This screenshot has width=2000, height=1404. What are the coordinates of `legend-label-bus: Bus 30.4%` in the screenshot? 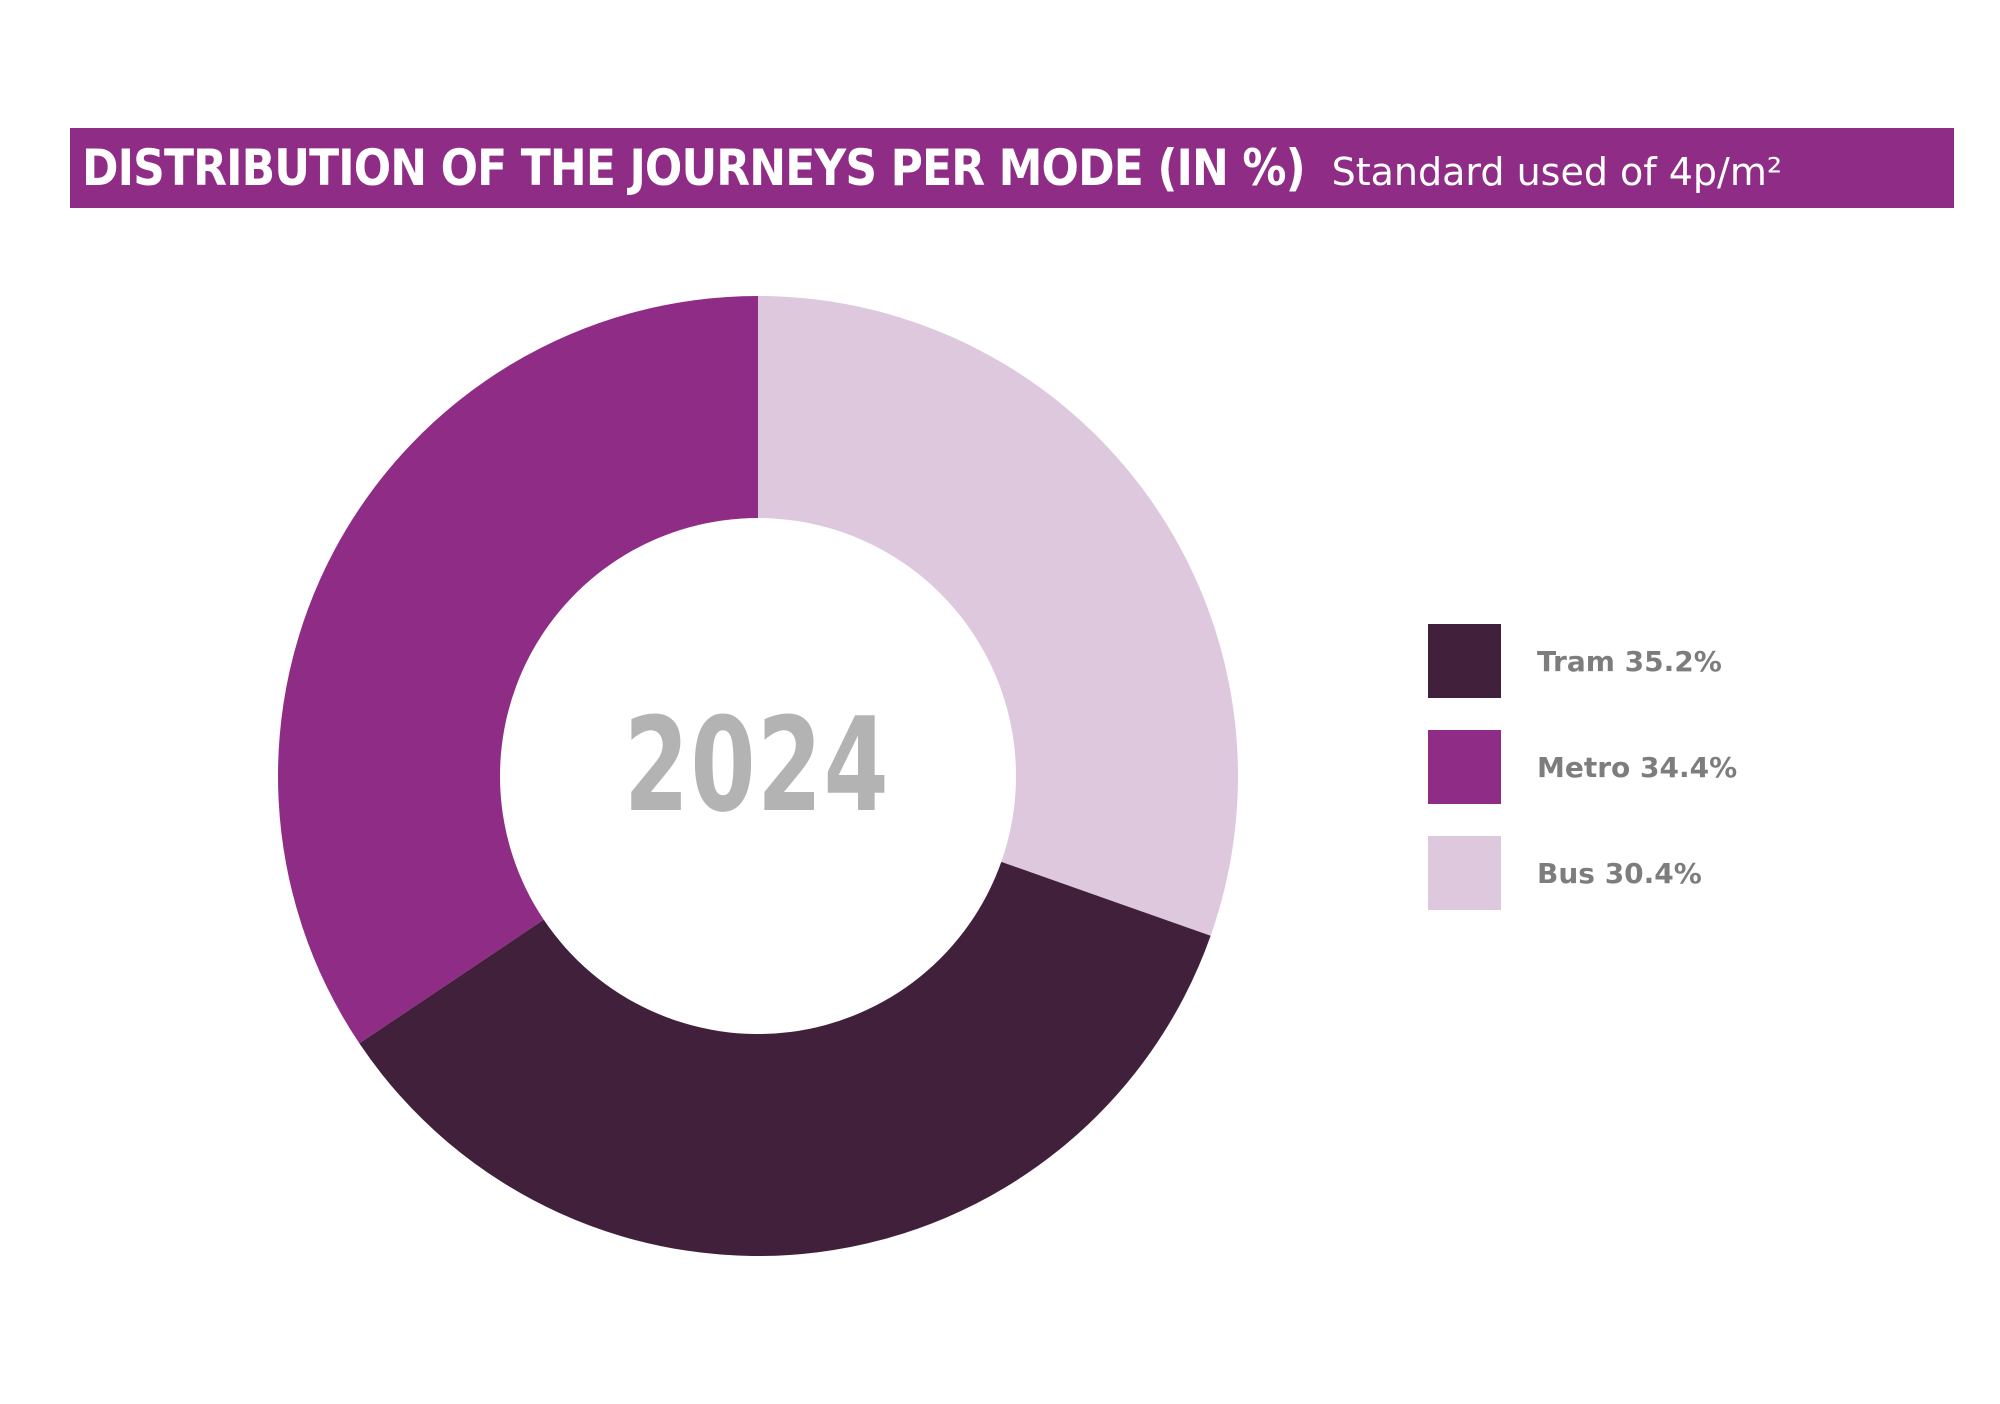 It's located at (1619, 873).